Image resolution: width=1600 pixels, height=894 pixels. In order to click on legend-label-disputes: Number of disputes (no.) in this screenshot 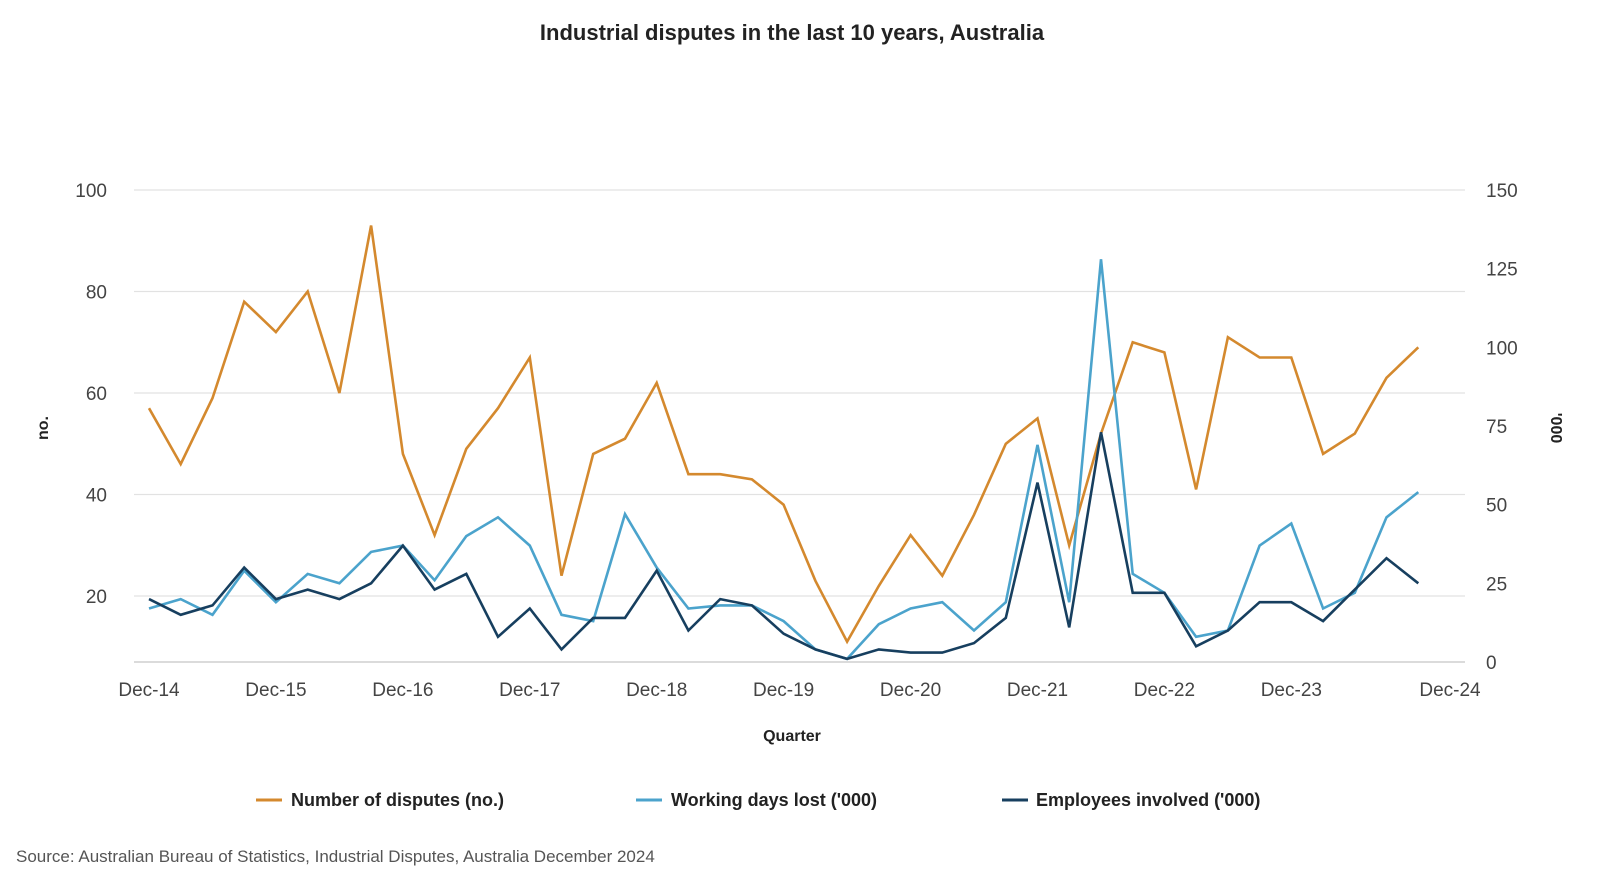, I will do `click(397, 800)`.